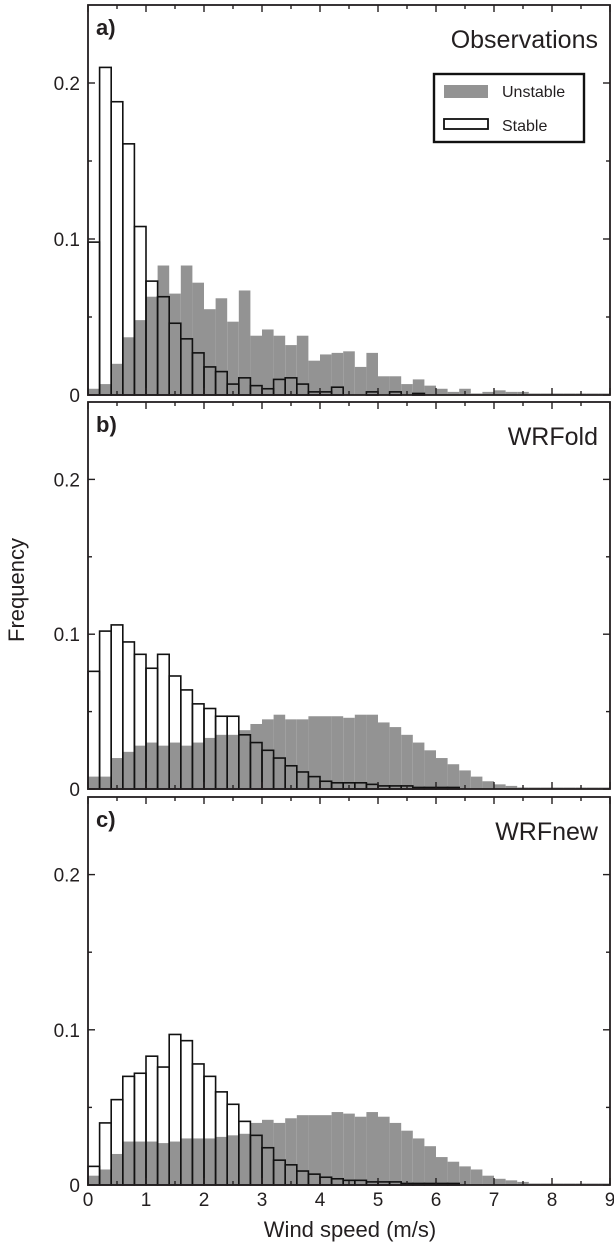 The height and width of the screenshot is (1244, 614). What do you see at coordinates (466, 91) in the screenshot?
I see `legend-swatch-unstable` at bounding box center [466, 91].